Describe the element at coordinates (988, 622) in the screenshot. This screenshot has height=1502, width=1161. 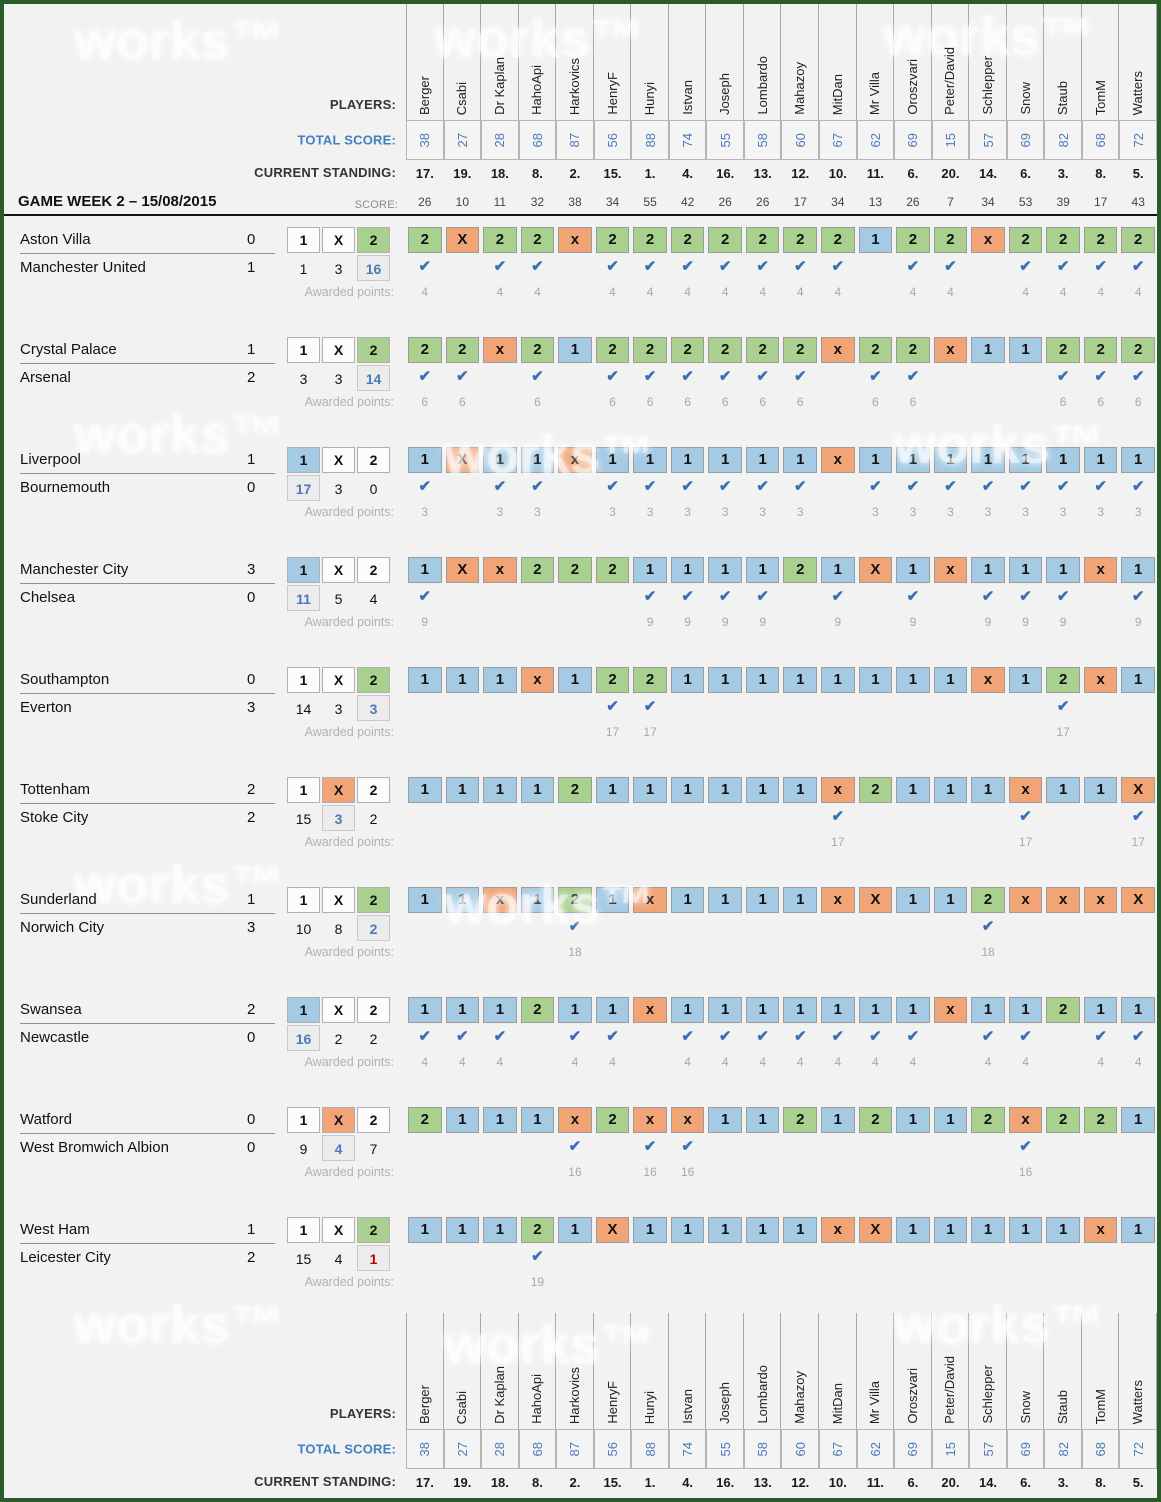
I see `awarded-points-value: 9` at that location.